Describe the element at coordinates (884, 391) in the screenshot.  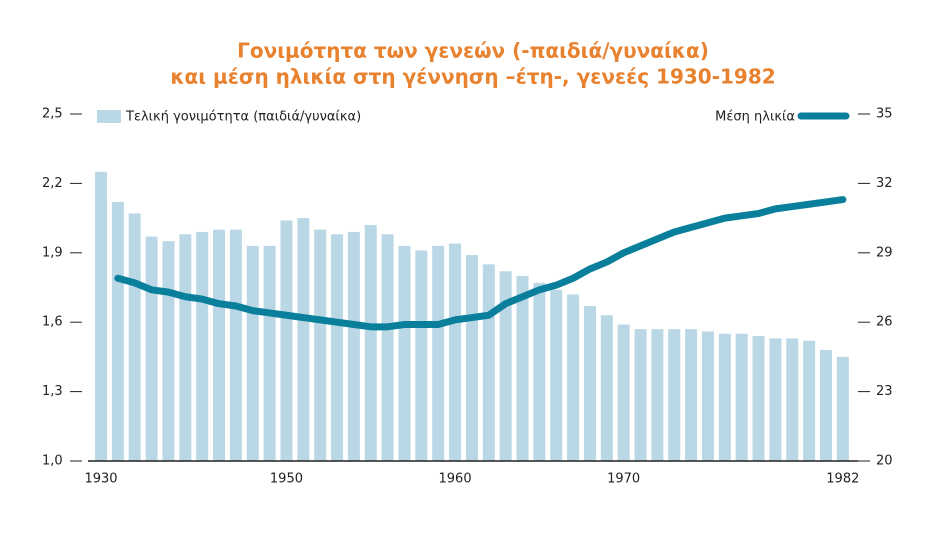
I see `y2-tick-label: 23` at that location.